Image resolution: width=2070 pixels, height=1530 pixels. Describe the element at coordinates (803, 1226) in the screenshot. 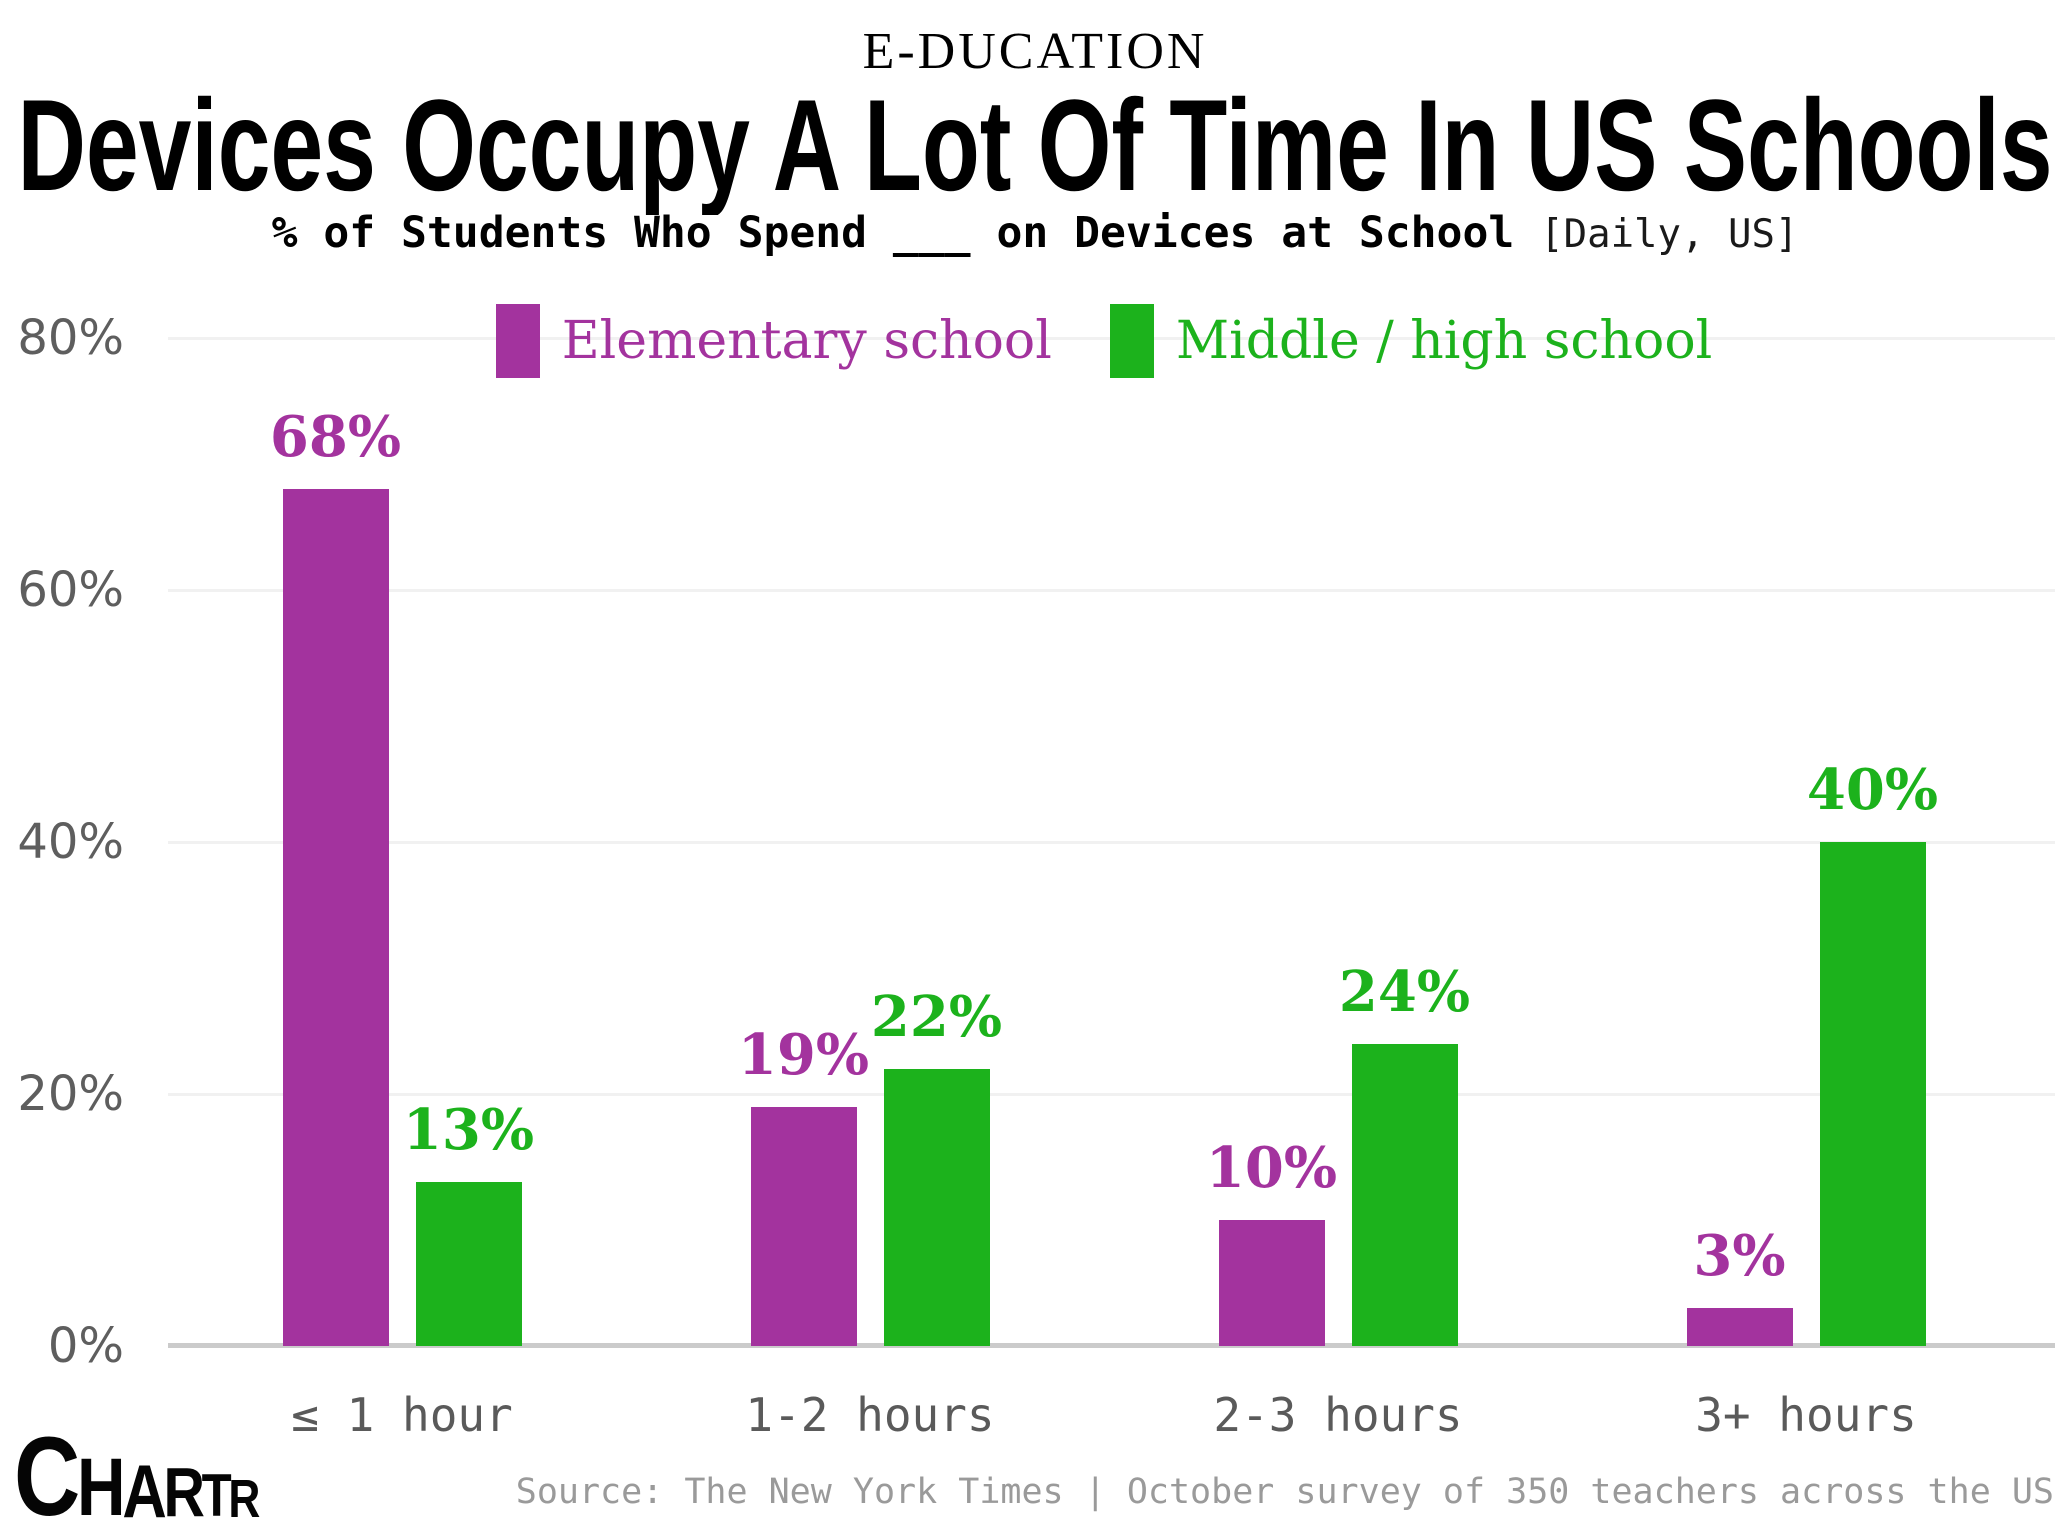

I see `bar-elementary-school-1-2-hours` at that location.